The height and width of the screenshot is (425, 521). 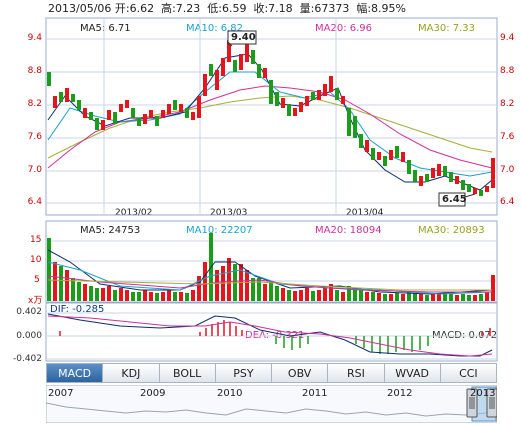 I want to click on ma10-label: MA10: 6.82, so click(x=215, y=28).